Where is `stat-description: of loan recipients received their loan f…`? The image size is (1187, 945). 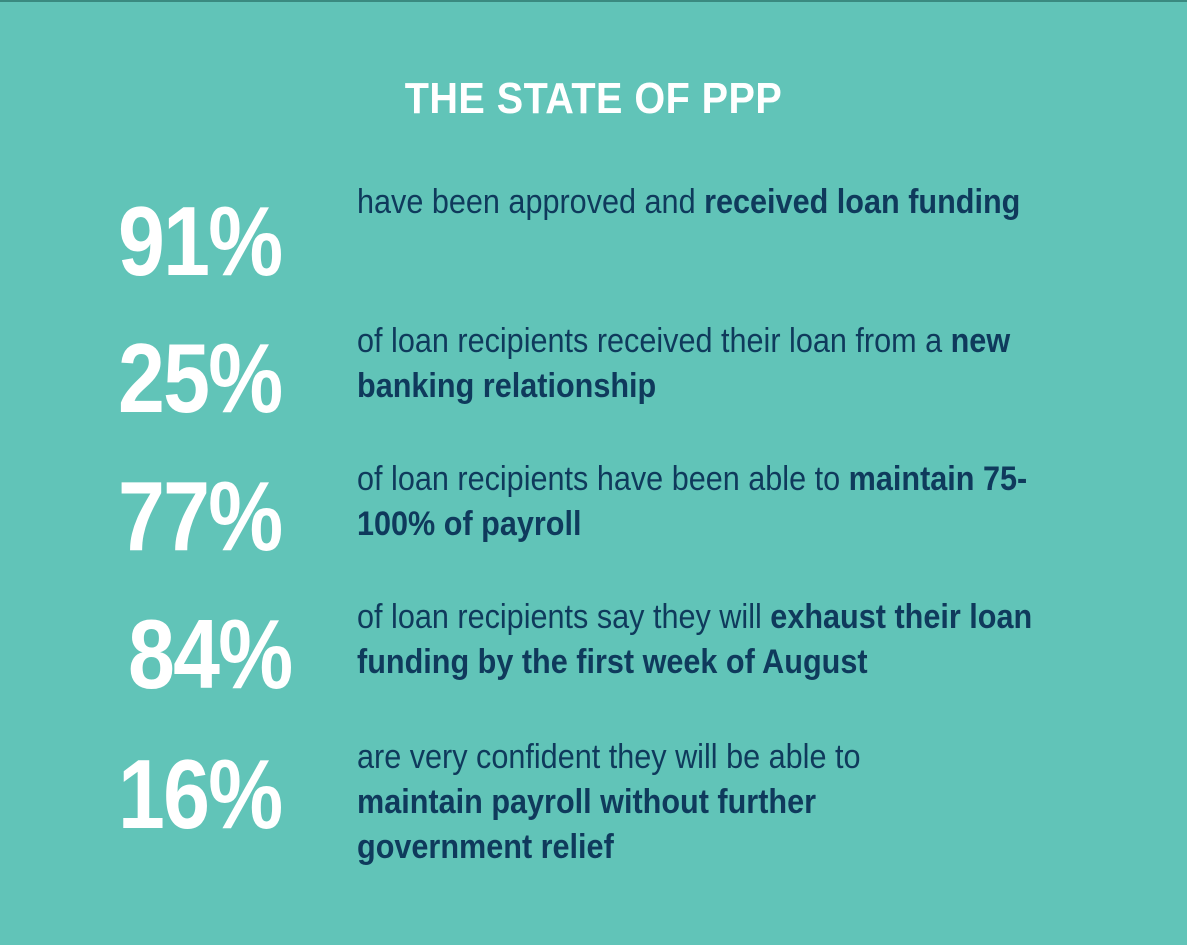 stat-description: of loan recipients received their loan f… is located at coordinates (699, 364).